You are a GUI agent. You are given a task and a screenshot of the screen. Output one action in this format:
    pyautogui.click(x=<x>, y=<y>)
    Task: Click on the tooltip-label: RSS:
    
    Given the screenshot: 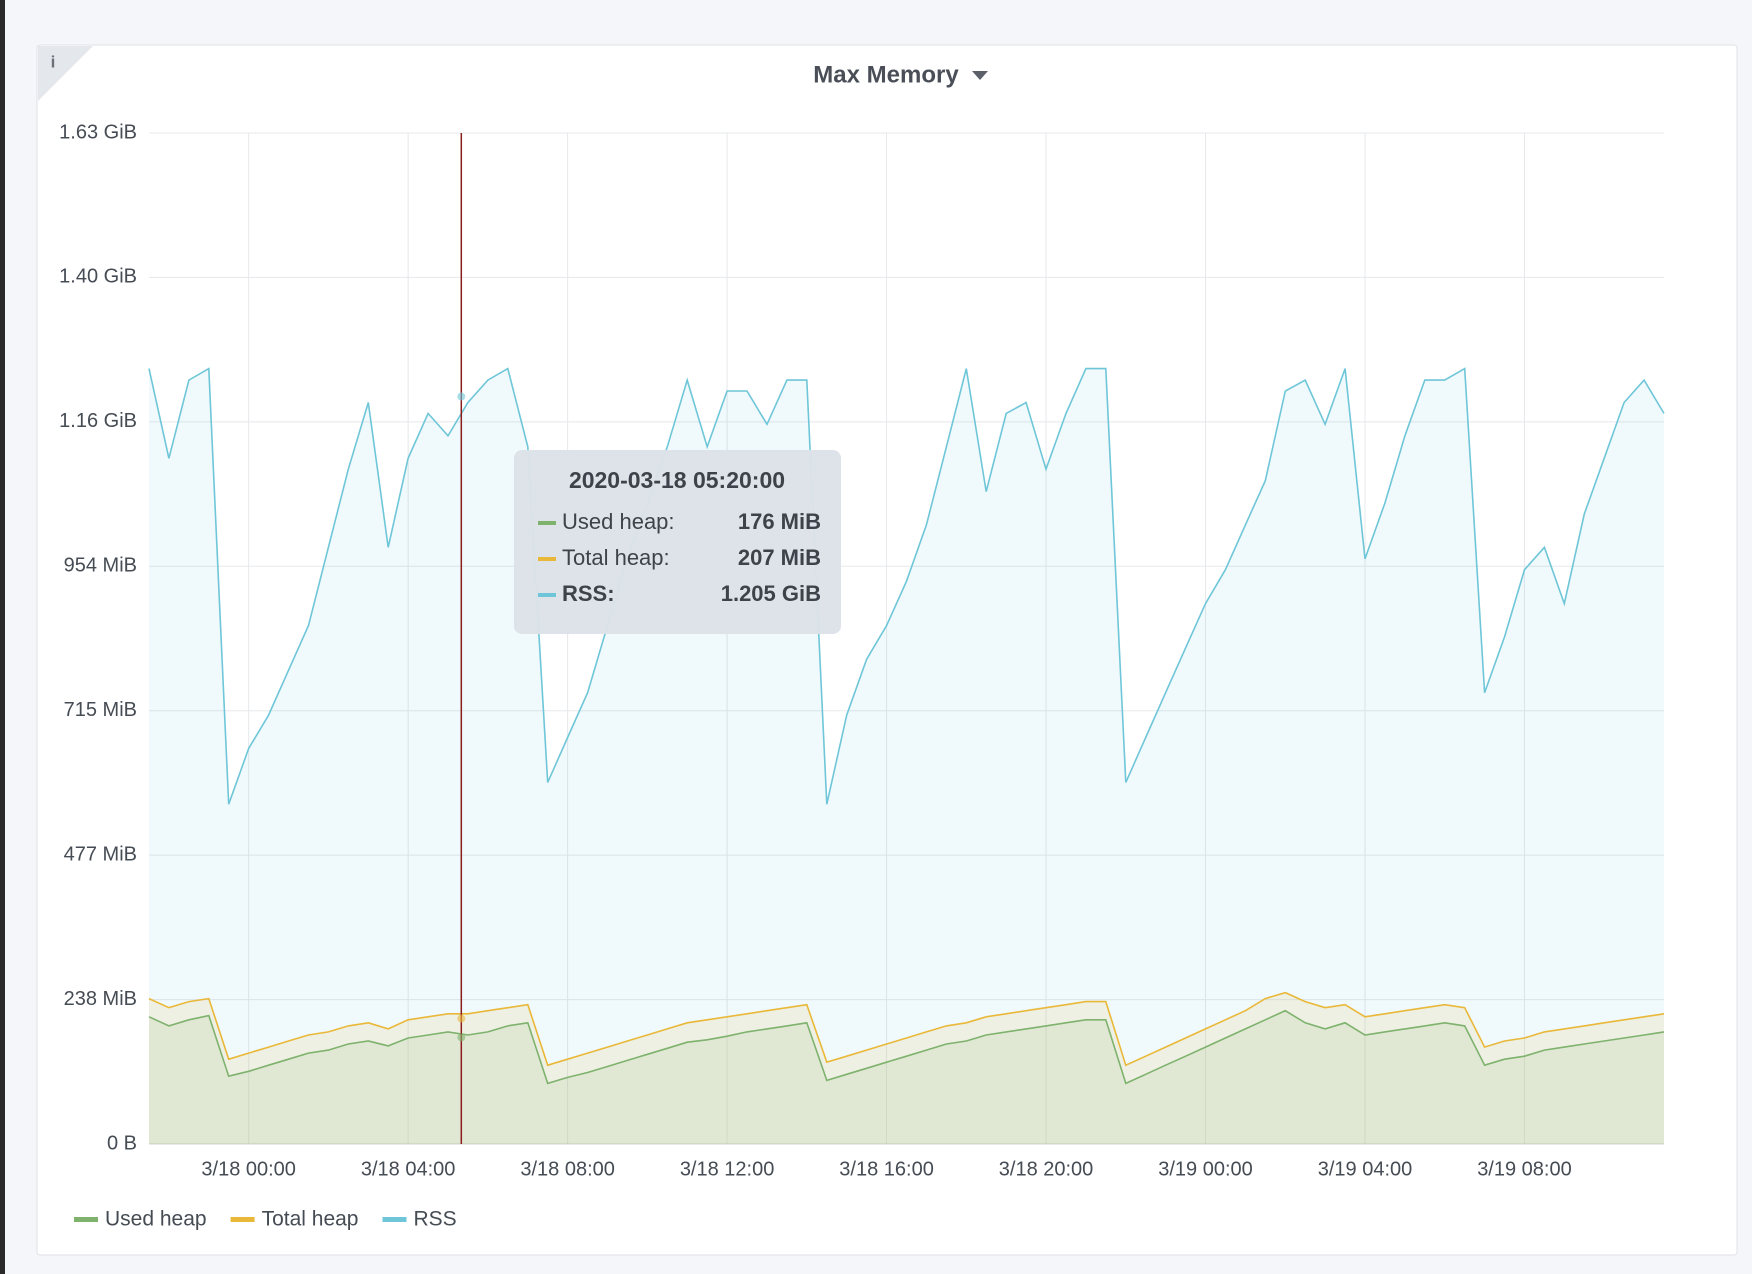 What is the action you would take?
    pyautogui.click(x=588, y=593)
    